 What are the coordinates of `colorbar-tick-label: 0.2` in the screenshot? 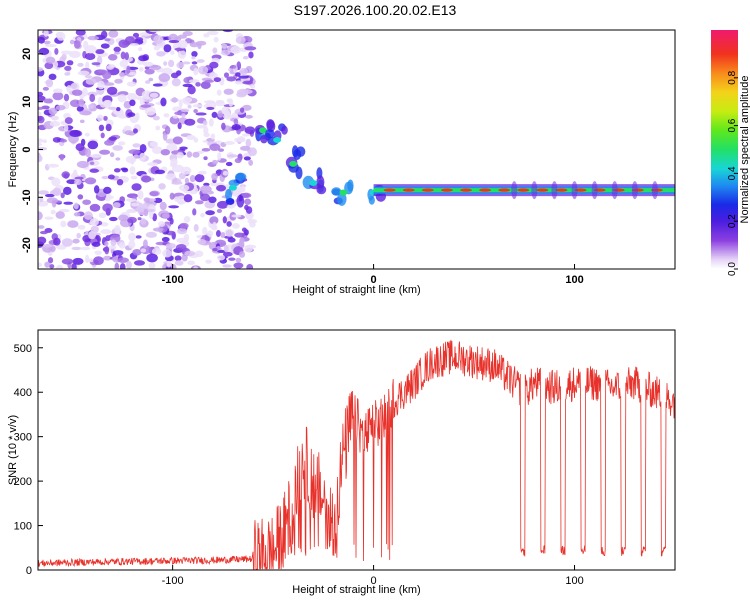 It's located at (732, 221).